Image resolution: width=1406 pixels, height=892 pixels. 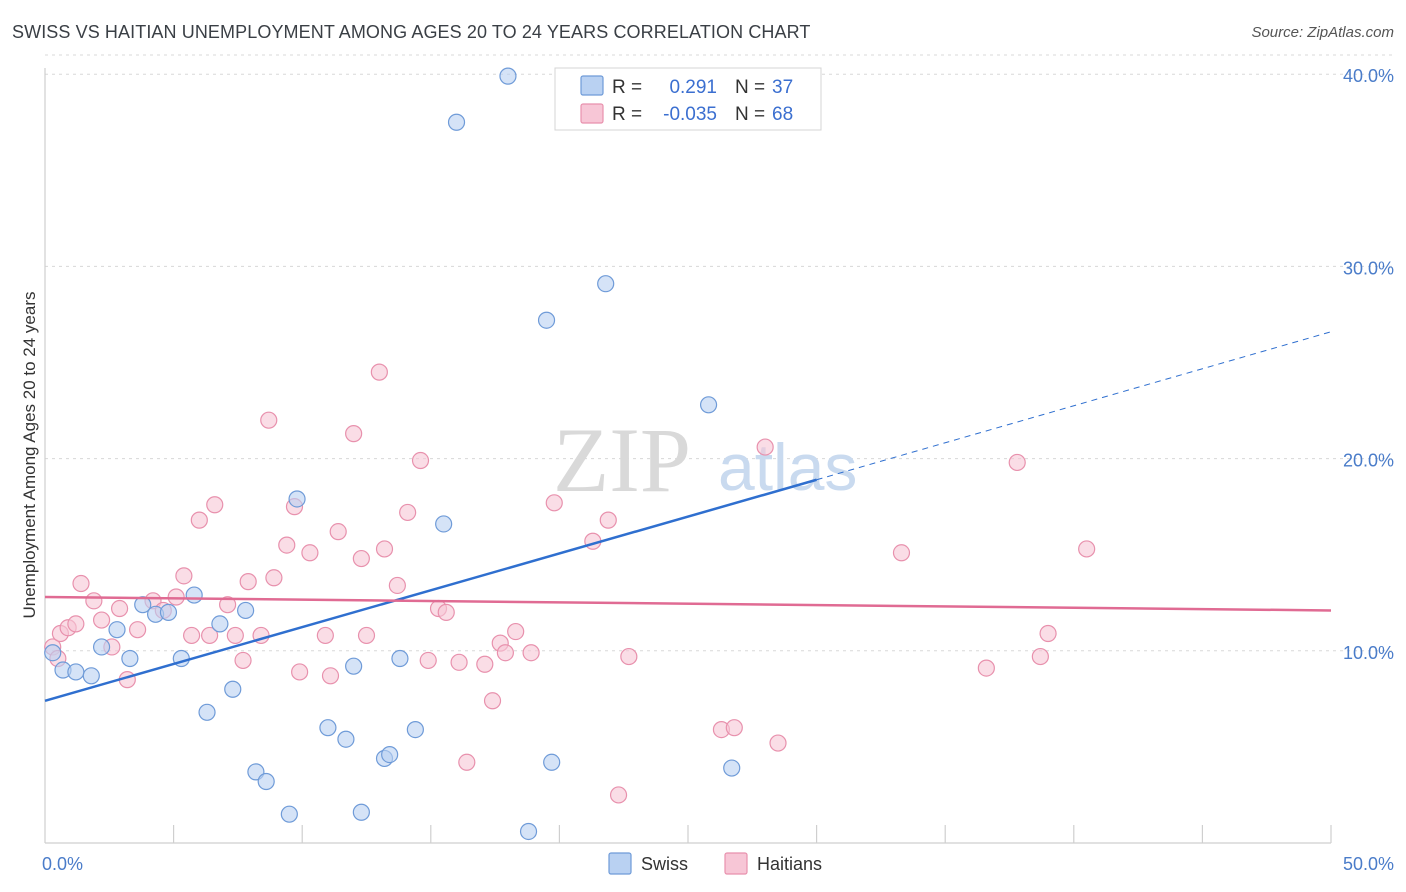 I want to click on legend-haitians-r-label: R =, so click(x=627, y=114).